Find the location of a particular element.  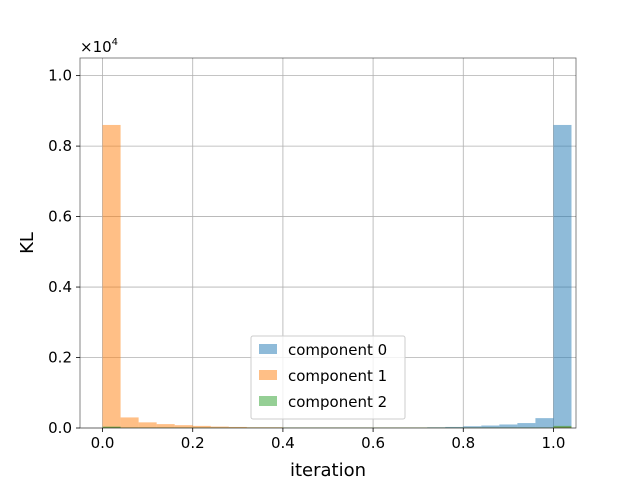

legend: component 0 component 1 component 2 is located at coordinates (328, 377).